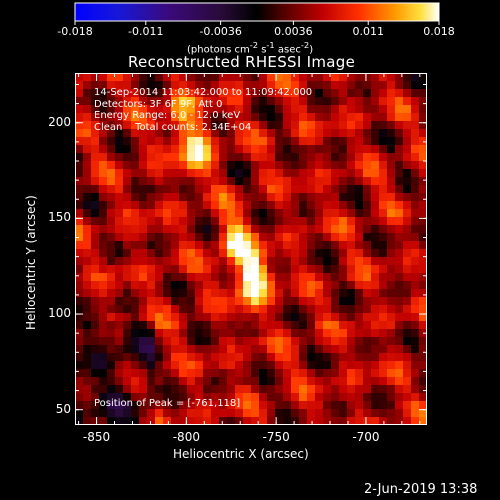 The height and width of the screenshot is (500, 500). What do you see at coordinates (276, 437) in the screenshot?
I see `x-tick-label: -750` at bounding box center [276, 437].